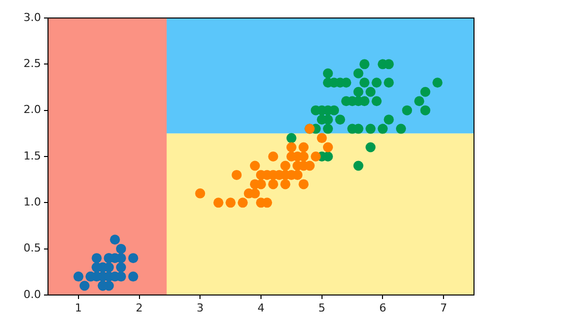  I want to click on y-tick-label: 2.0, so click(32, 109).